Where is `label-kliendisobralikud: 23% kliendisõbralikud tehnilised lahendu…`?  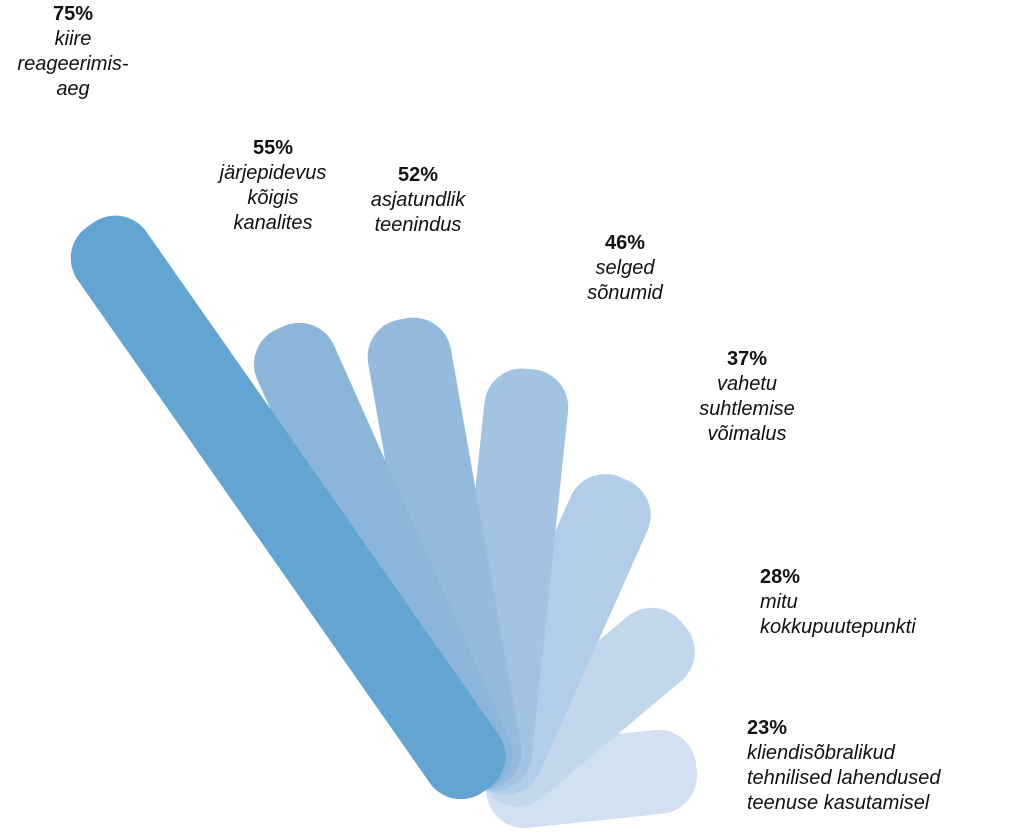 label-kliendisobralikud: 23% kliendisõbralikud tehnilised lahendu… is located at coordinates (882, 766).